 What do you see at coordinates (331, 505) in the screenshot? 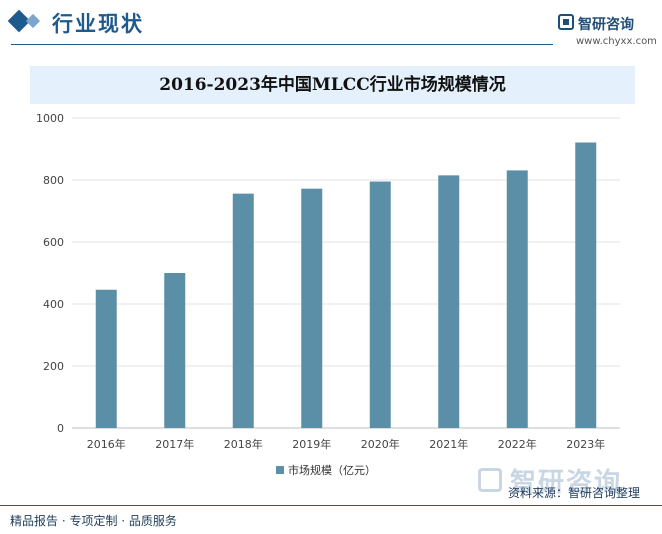
I see `footer-divider` at bounding box center [331, 505].